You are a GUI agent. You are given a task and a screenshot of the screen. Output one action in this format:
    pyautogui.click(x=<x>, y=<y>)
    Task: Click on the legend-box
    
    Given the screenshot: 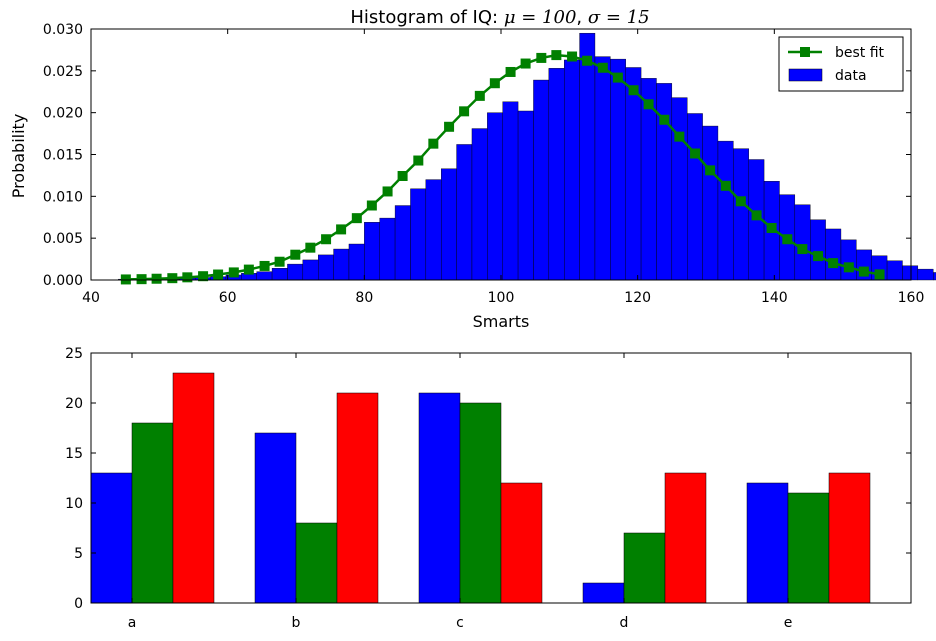 What is the action you would take?
    pyautogui.click(x=841, y=64)
    